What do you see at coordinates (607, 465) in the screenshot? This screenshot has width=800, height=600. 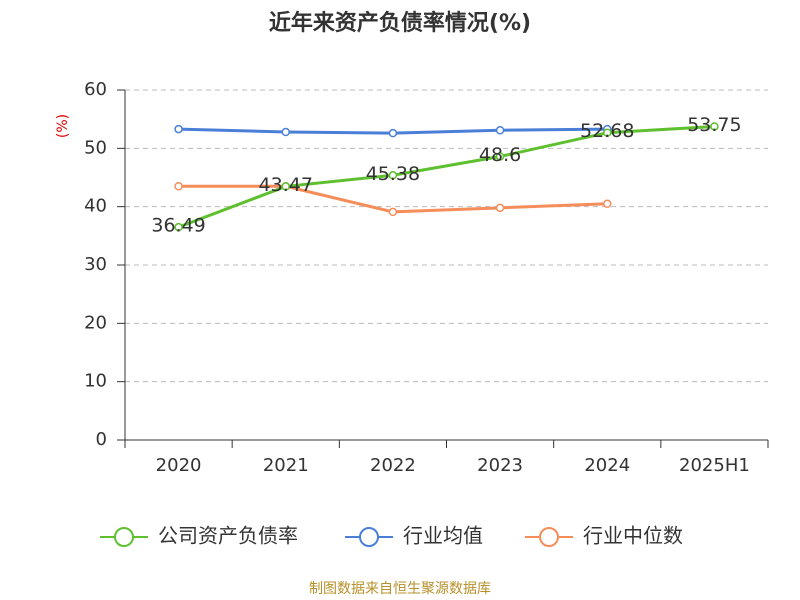 I see `x-tick-label: 2024` at bounding box center [607, 465].